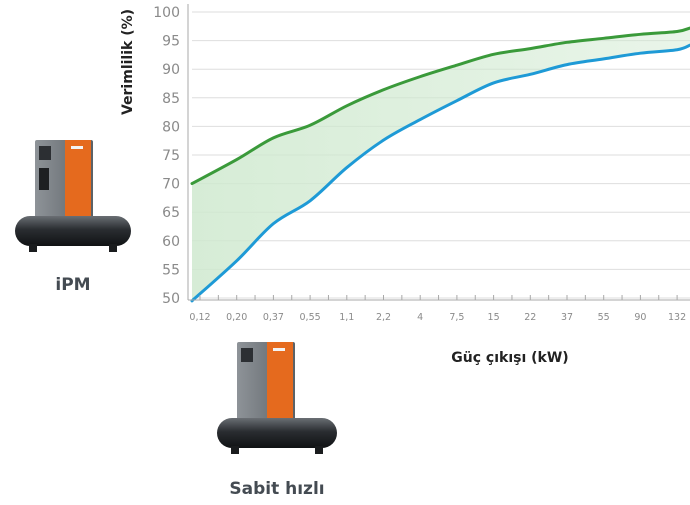  What do you see at coordinates (276, 489) in the screenshot?
I see `product-label-fixed-speed: Sabit hızlı` at bounding box center [276, 489].